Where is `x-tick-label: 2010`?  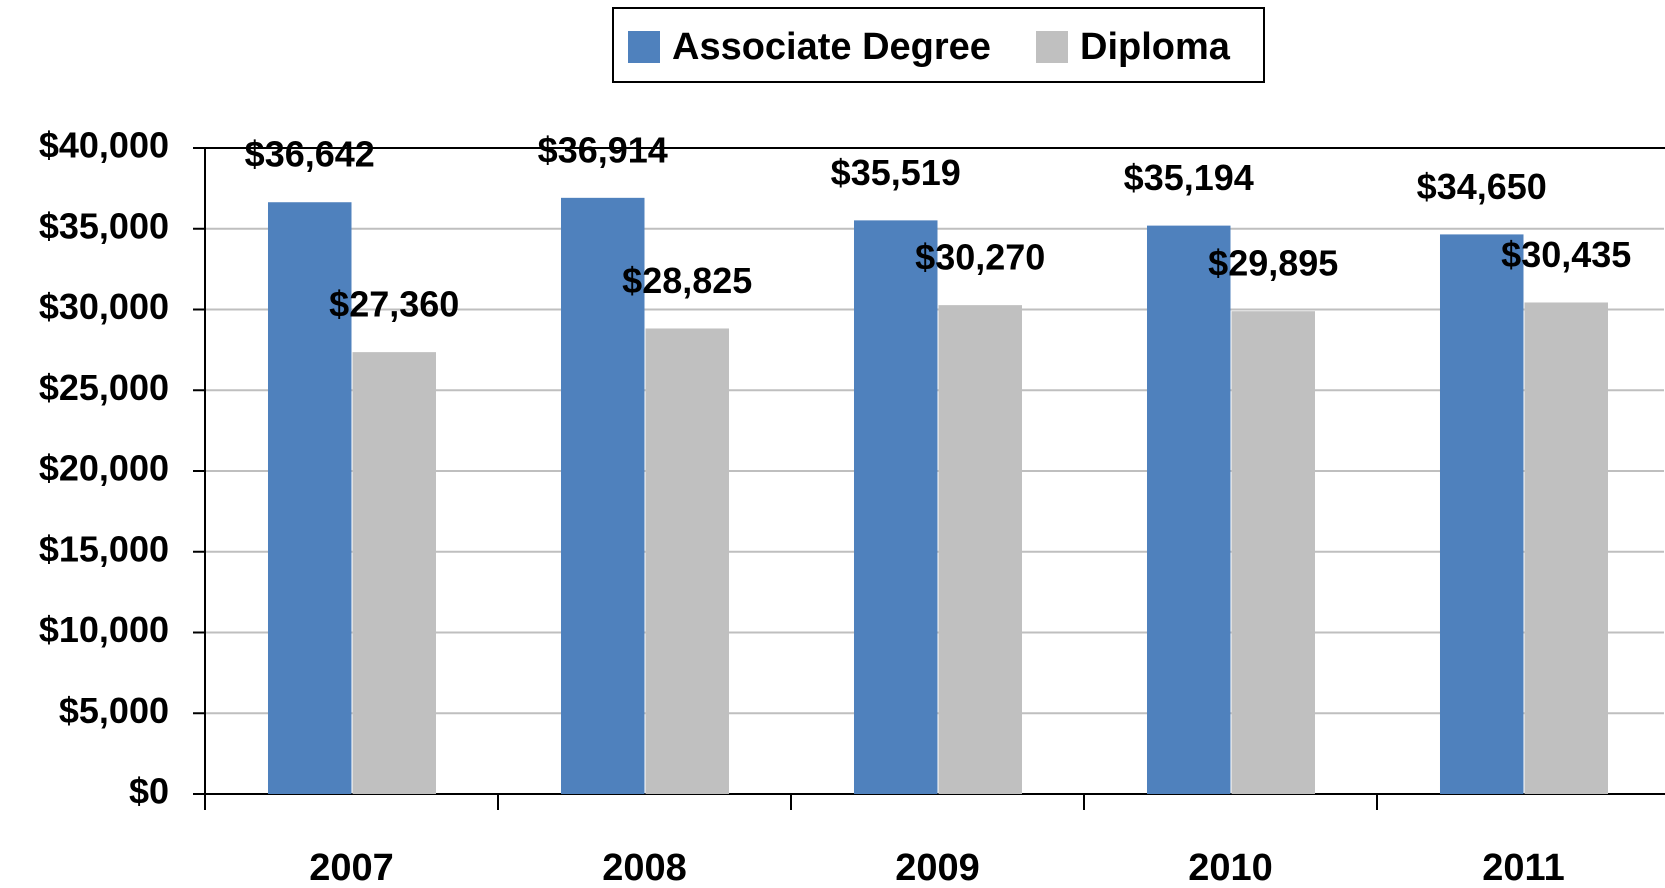
x-tick-label: 2010 is located at coordinates (1230, 867).